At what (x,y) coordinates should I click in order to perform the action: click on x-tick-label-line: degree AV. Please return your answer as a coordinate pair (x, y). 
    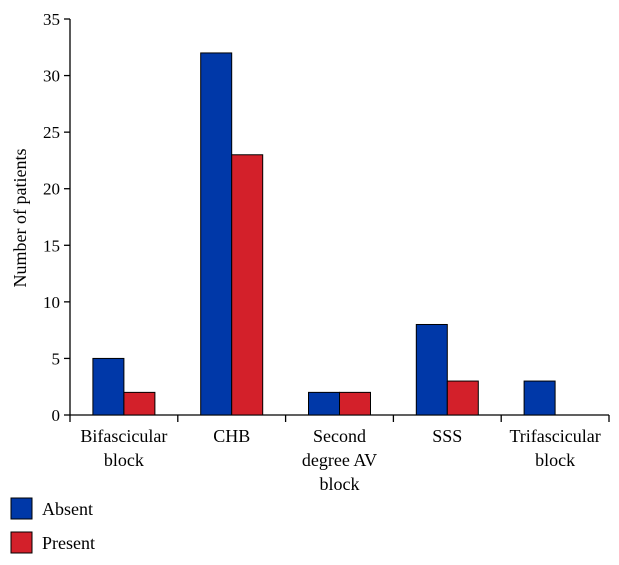
    Looking at the image, I should click on (339, 460).